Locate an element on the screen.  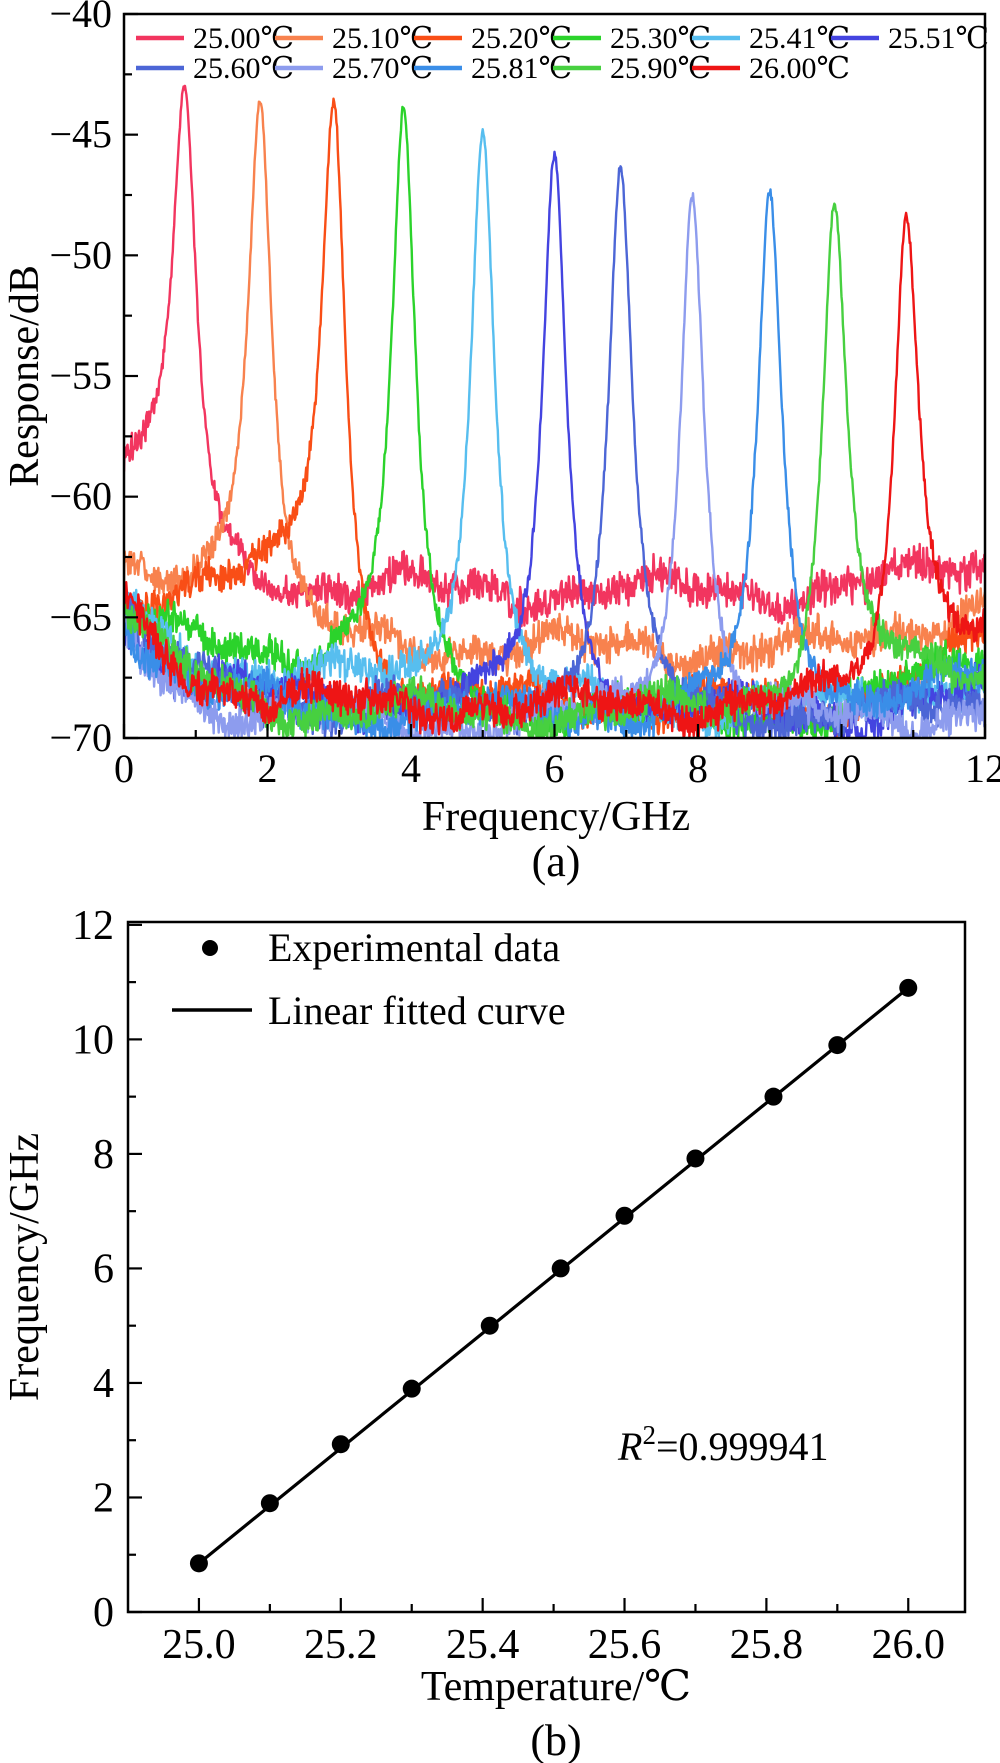
r-squared-exponent: 2 is located at coordinates (649, 1435).